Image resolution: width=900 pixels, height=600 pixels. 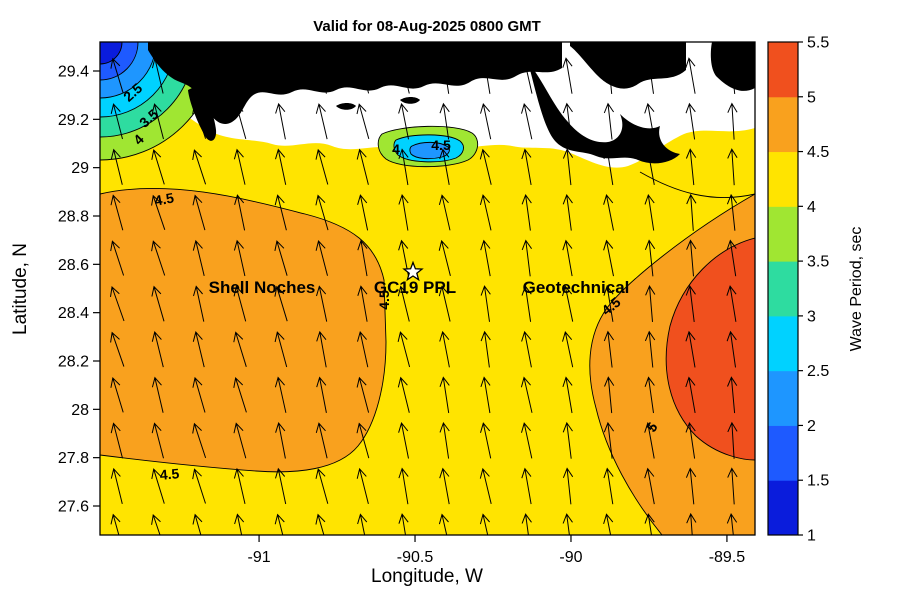 What do you see at coordinates (818, 152) in the screenshot?
I see `colorbar-tick-label: 4.5` at bounding box center [818, 152].